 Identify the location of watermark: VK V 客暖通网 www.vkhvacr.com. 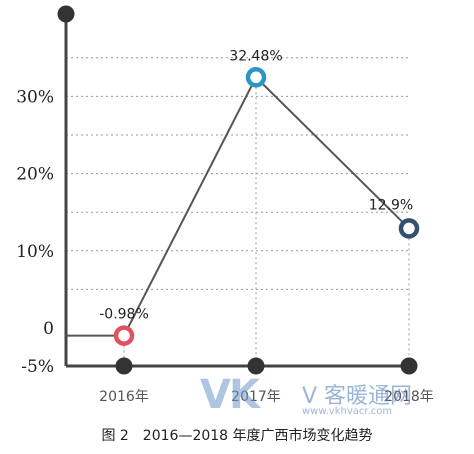
(306, 395).